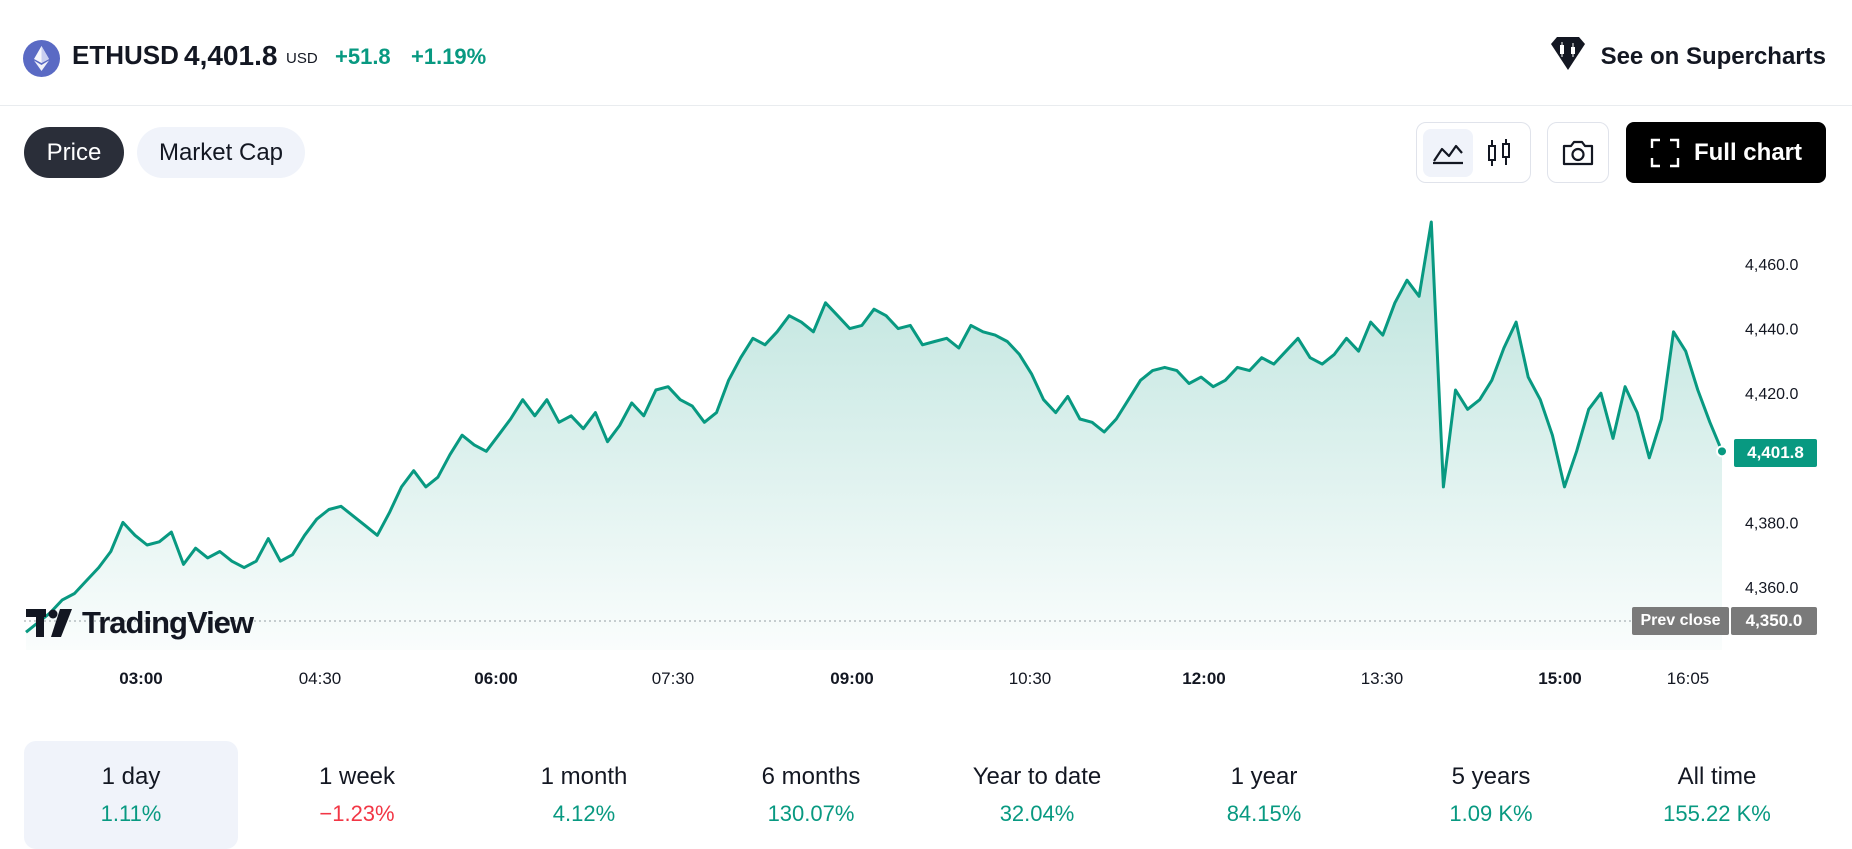 Image resolution: width=1852 pixels, height=849 pixels. What do you see at coordinates (1722, 451) in the screenshot?
I see `last-price-dot` at bounding box center [1722, 451].